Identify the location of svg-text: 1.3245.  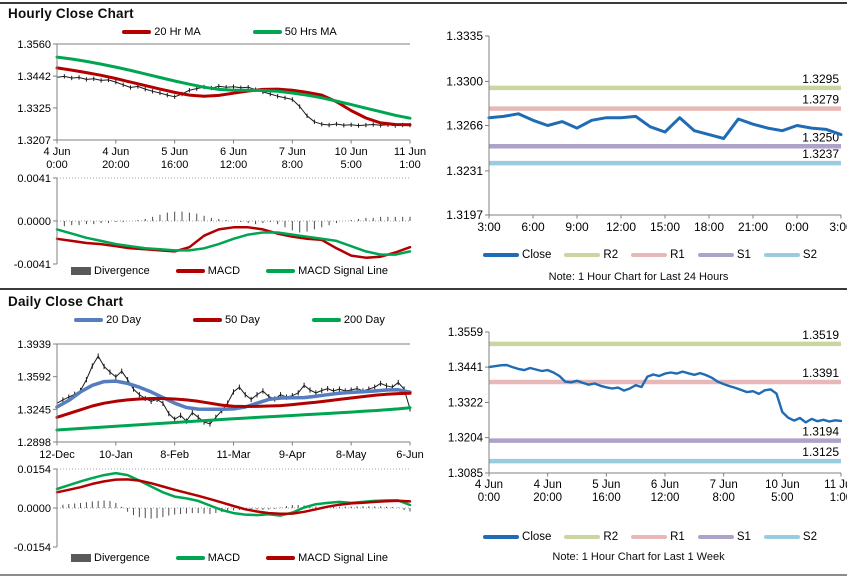
(34, 410).